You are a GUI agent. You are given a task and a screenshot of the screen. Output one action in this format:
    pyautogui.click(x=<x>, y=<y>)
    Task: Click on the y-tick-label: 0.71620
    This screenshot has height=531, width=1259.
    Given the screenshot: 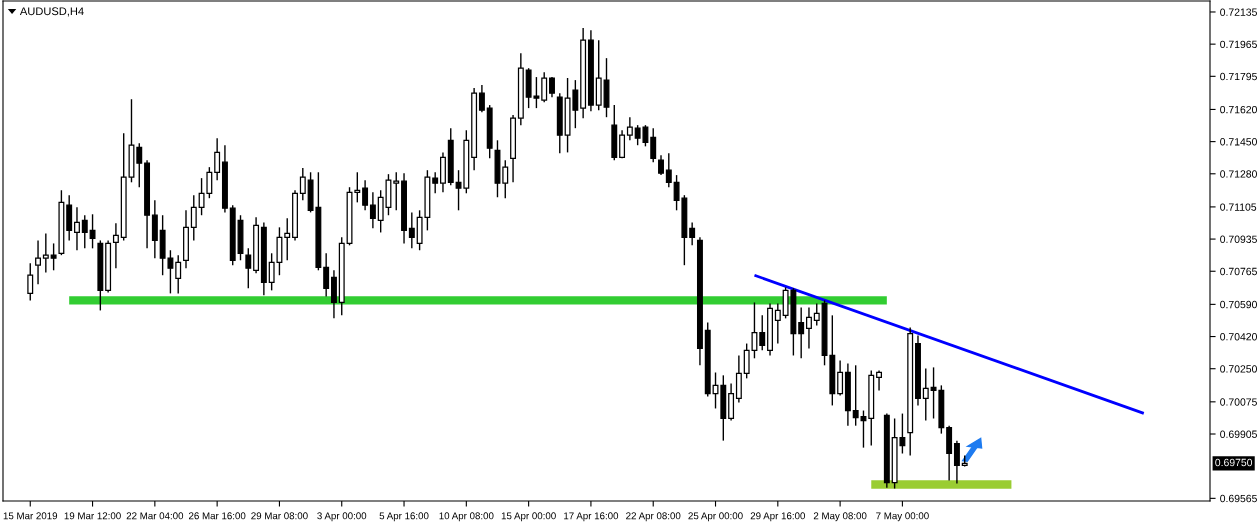 What is the action you would take?
    pyautogui.click(x=1238, y=109)
    